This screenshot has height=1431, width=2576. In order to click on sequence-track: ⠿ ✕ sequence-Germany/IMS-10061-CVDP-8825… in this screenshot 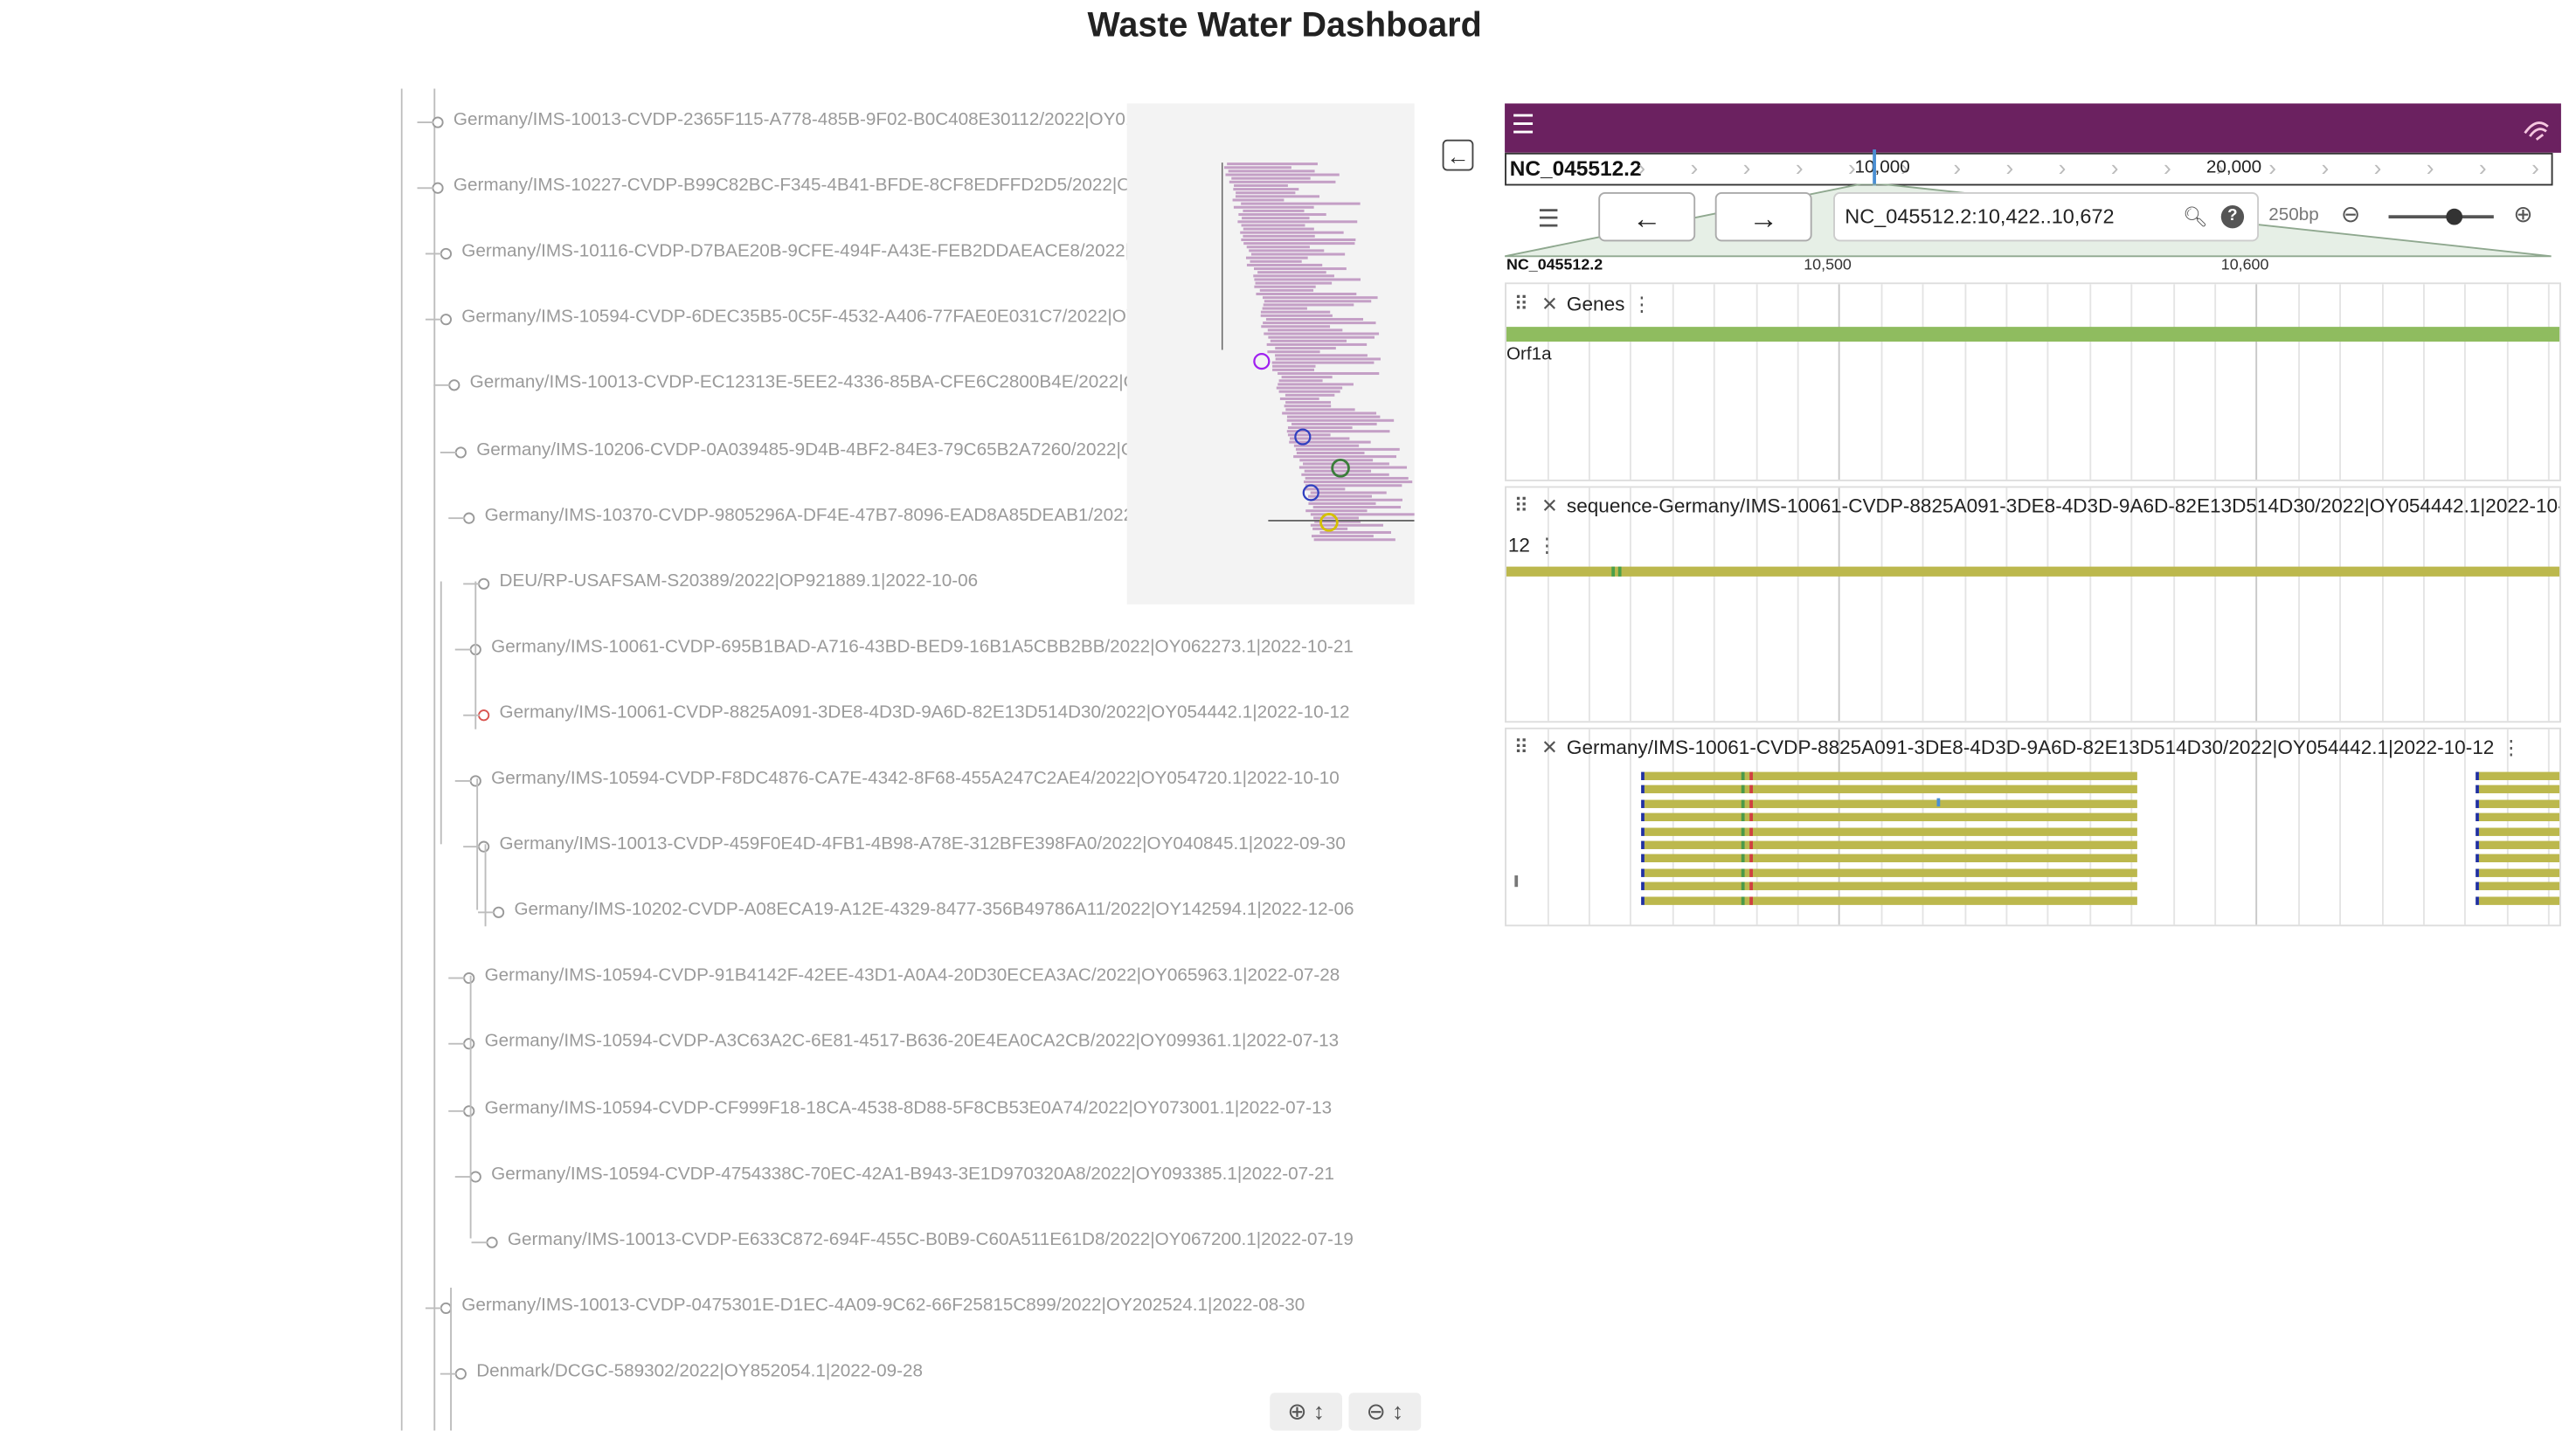, I will do `click(2033, 604)`.